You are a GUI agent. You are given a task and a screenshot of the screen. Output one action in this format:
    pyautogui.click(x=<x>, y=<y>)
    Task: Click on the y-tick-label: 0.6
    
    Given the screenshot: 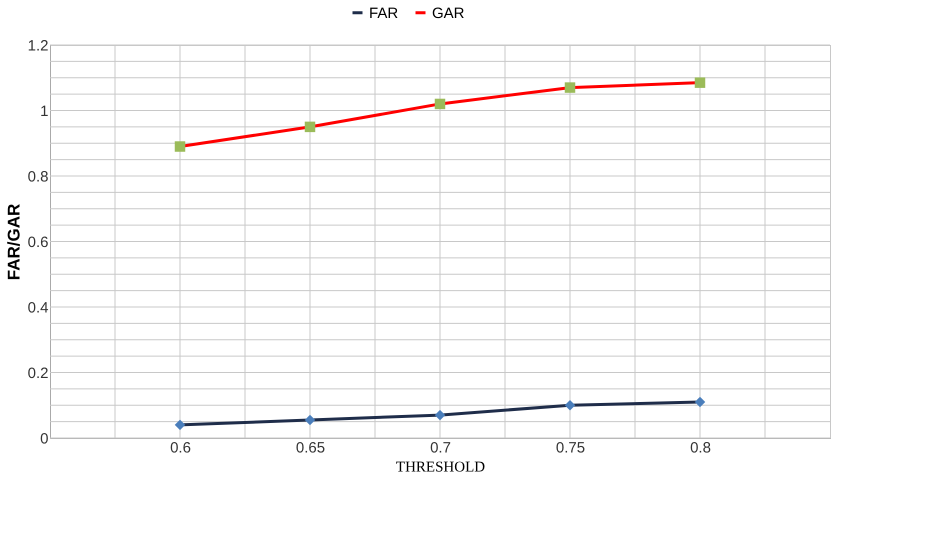 What is the action you would take?
    pyautogui.click(x=38, y=242)
    